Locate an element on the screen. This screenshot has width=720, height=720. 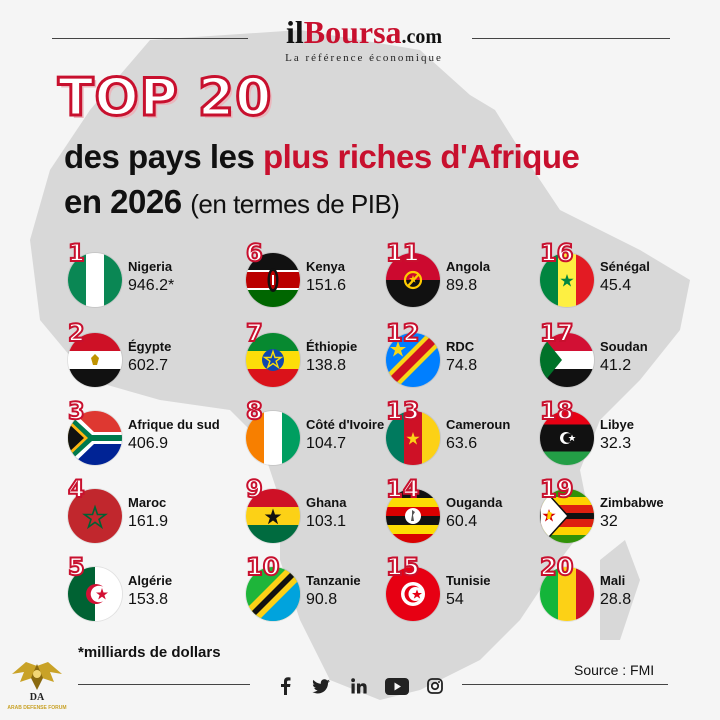
ranking-item: 13 Cameroun 63.6 is located at coordinates (470, 430).